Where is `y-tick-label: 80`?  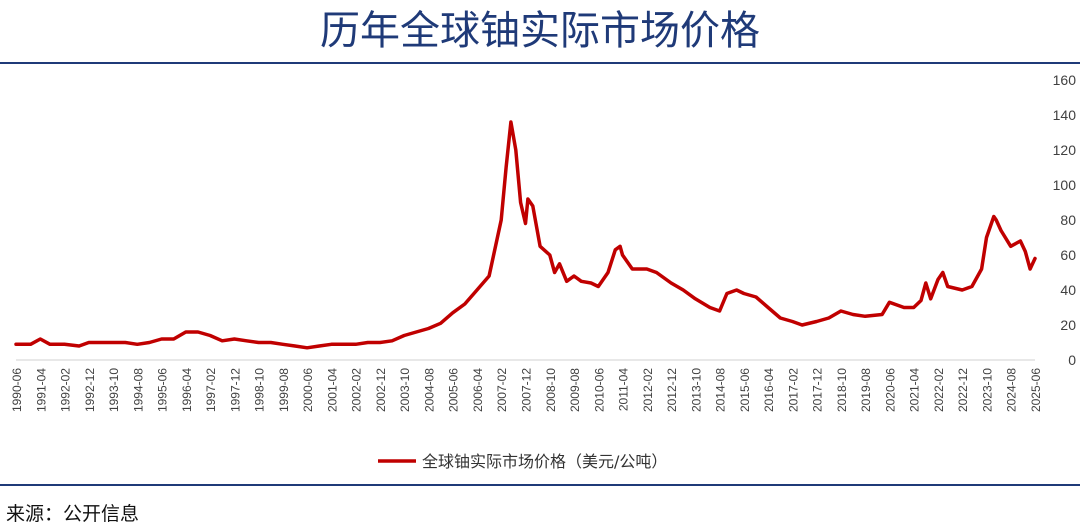
y-tick-label: 80 is located at coordinates (1068, 220).